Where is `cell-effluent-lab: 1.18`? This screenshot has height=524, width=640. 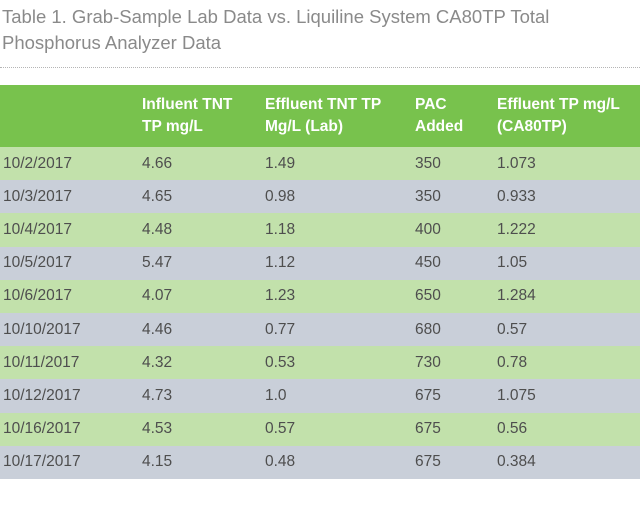 cell-effluent-lab: 1.18 is located at coordinates (340, 230).